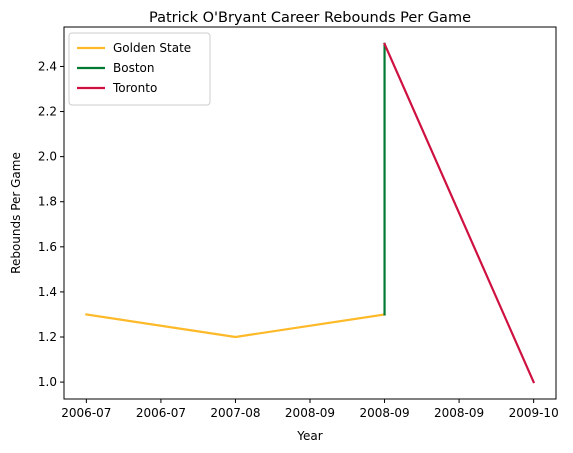  What do you see at coordinates (47, 382) in the screenshot?
I see `y-tick-label: 1.0` at bounding box center [47, 382].